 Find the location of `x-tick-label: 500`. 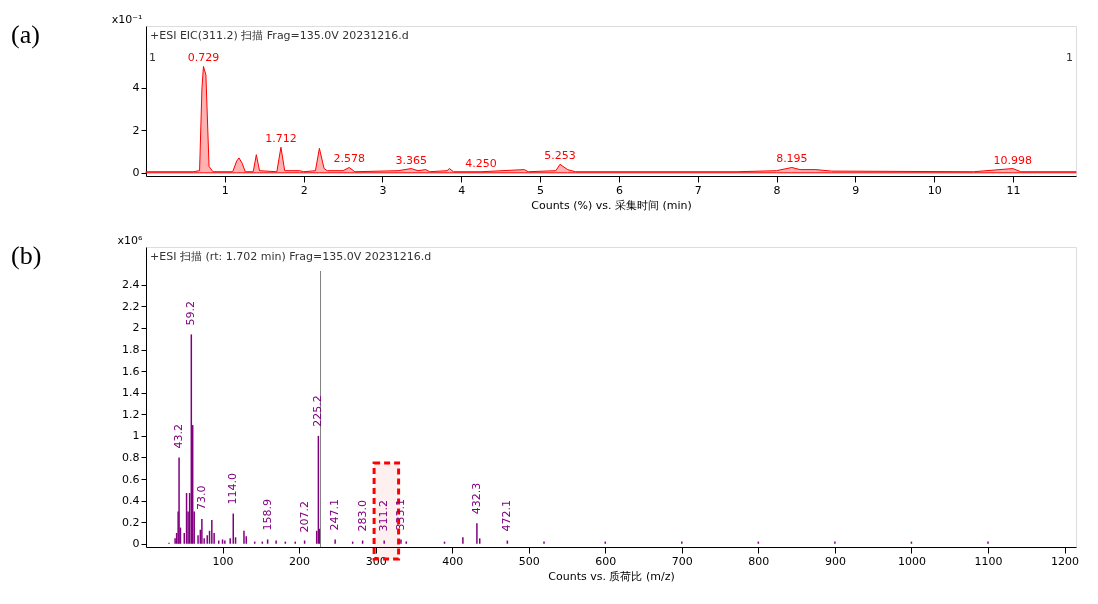

x-tick-label: 500 is located at coordinates (529, 561).